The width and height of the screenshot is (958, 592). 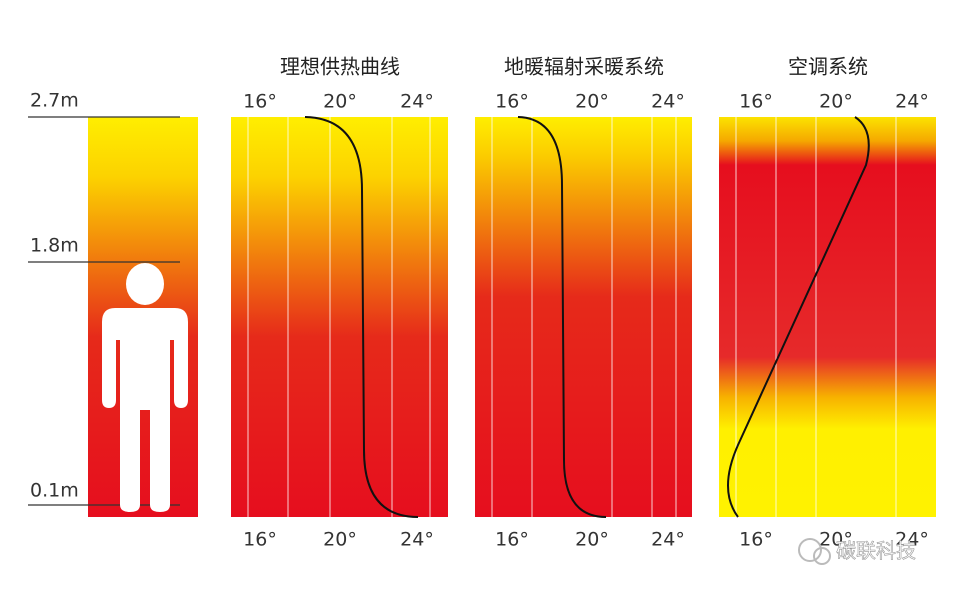 What do you see at coordinates (584, 67) in the screenshot?
I see `panel-title: 地暖辐射采暖系统` at bounding box center [584, 67].